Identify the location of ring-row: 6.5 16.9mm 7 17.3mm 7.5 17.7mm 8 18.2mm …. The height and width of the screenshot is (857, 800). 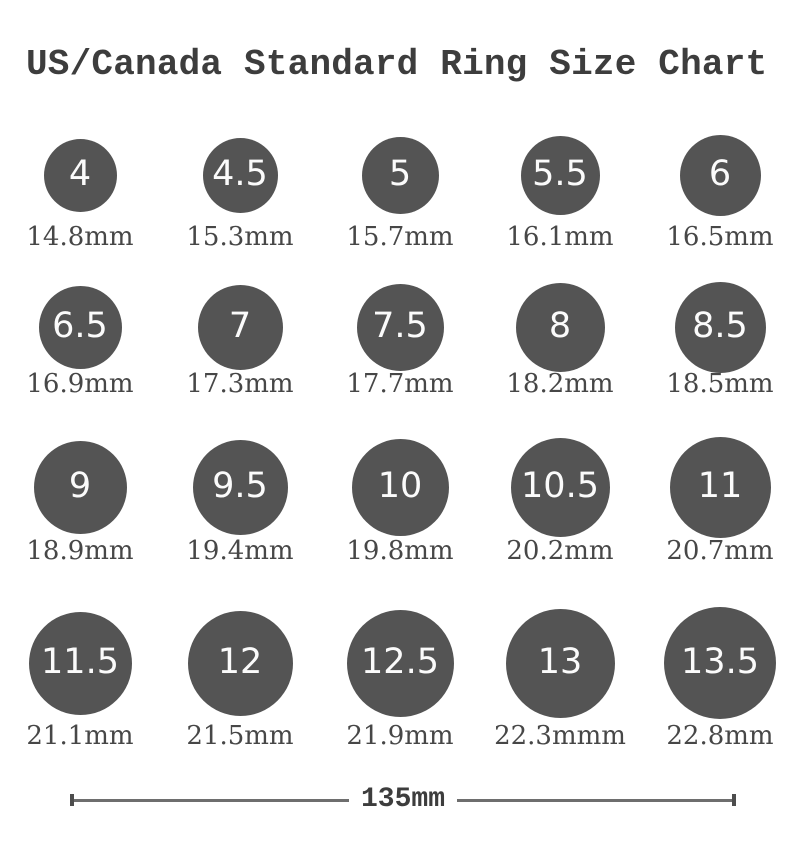
(400, 338).